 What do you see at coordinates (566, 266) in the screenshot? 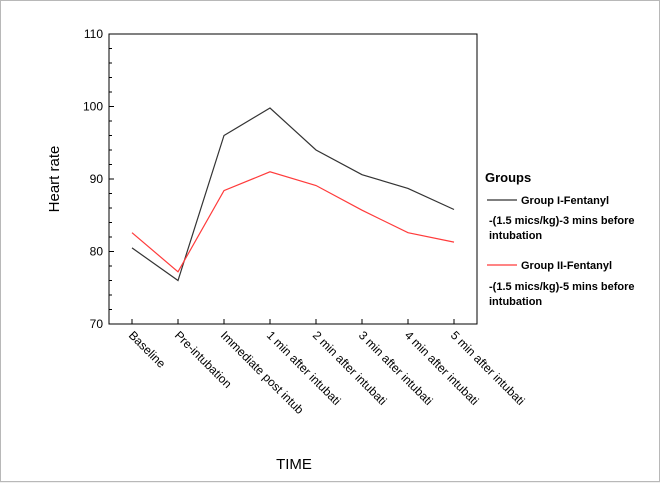
I see `legend-label-group-2: Group II-Fentanyl` at bounding box center [566, 266].